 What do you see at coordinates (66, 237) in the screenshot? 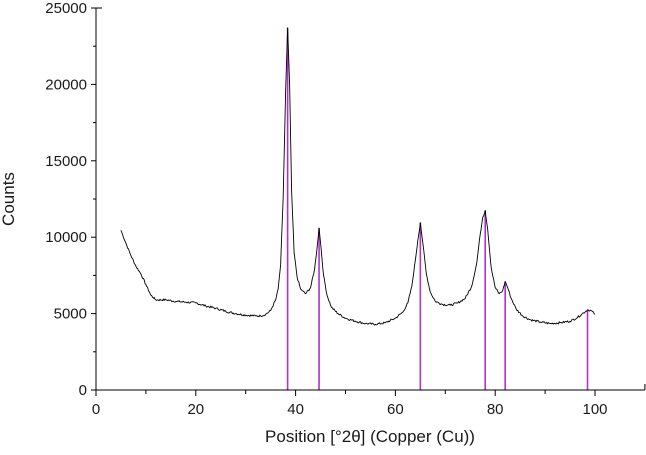
I see `y-tick-label: 10000` at bounding box center [66, 237].